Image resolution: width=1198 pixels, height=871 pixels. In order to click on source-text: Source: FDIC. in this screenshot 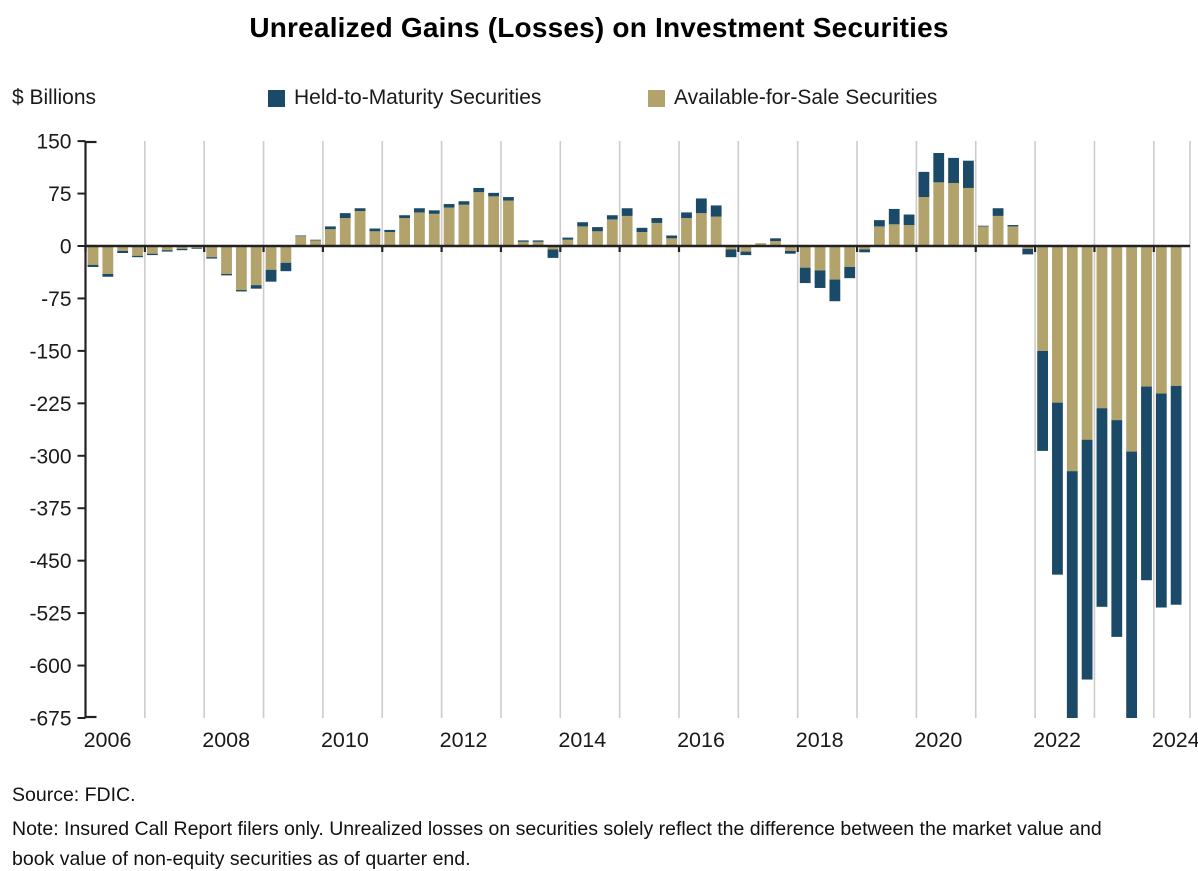, I will do `click(74, 795)`.